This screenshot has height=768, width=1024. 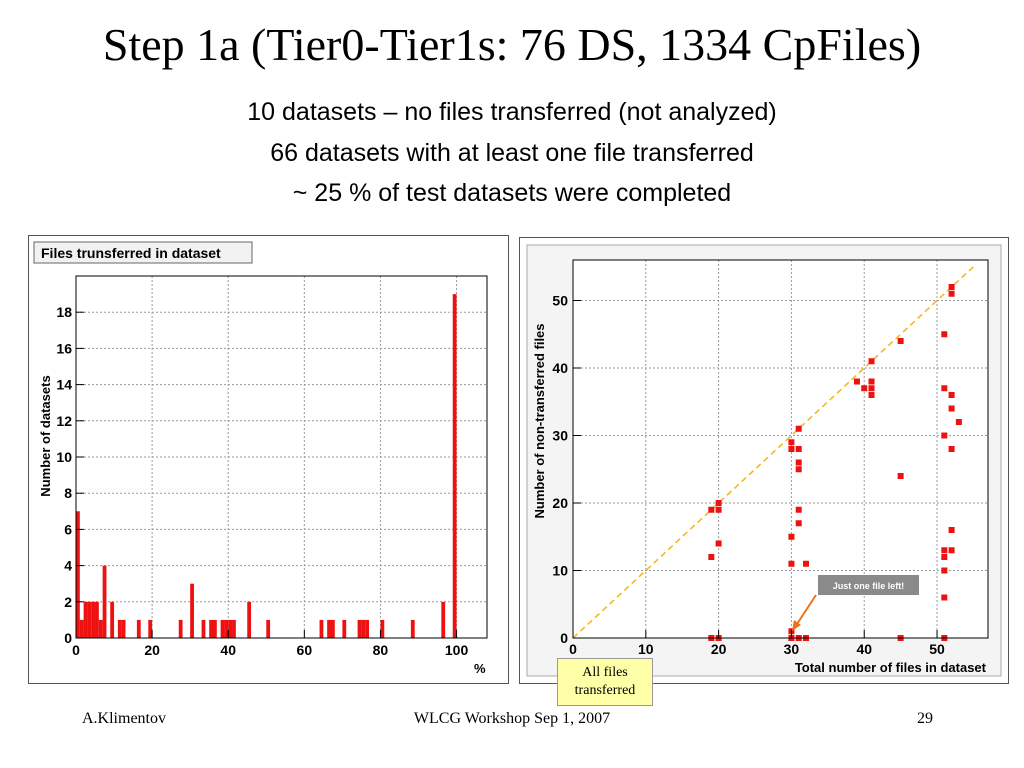 What do you see at coordinates (64, 312) in the screenshot?
I see `histogram-y-tick-label: 18` at bounding box center [64, 312].